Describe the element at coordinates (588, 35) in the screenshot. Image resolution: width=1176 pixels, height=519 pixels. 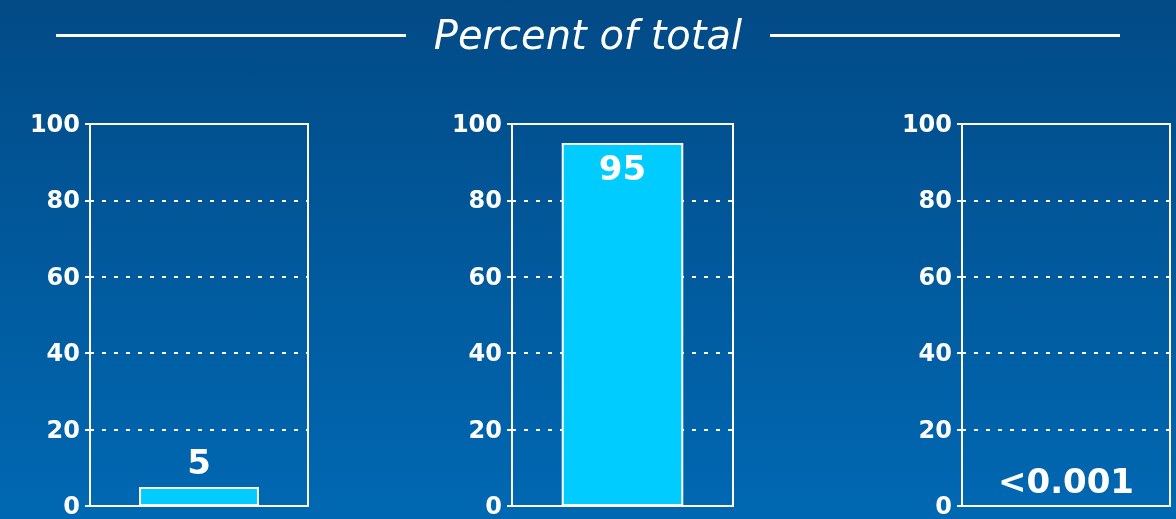
I see `chart-title: Percent of total` at that location.